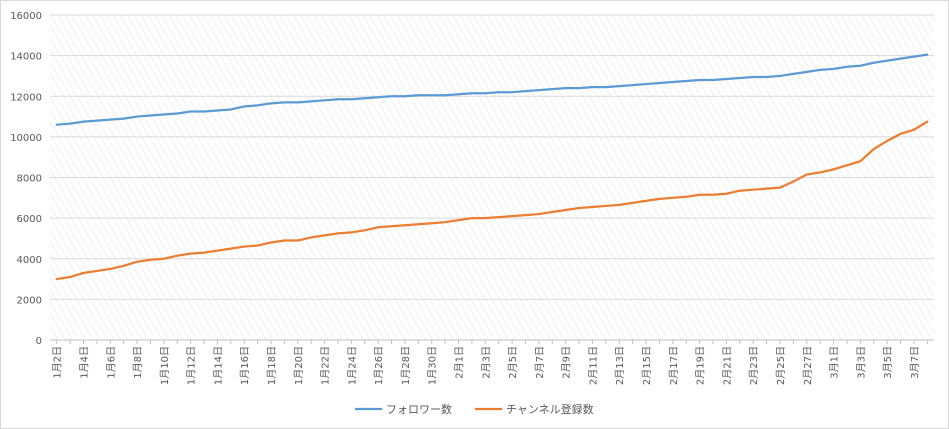 Image resolution: width=949 pixels, height=429 pixels. Describe the element at coordinates (111, 362) in the screenshot. I see `x-tick-label: 1月6日` at that location.